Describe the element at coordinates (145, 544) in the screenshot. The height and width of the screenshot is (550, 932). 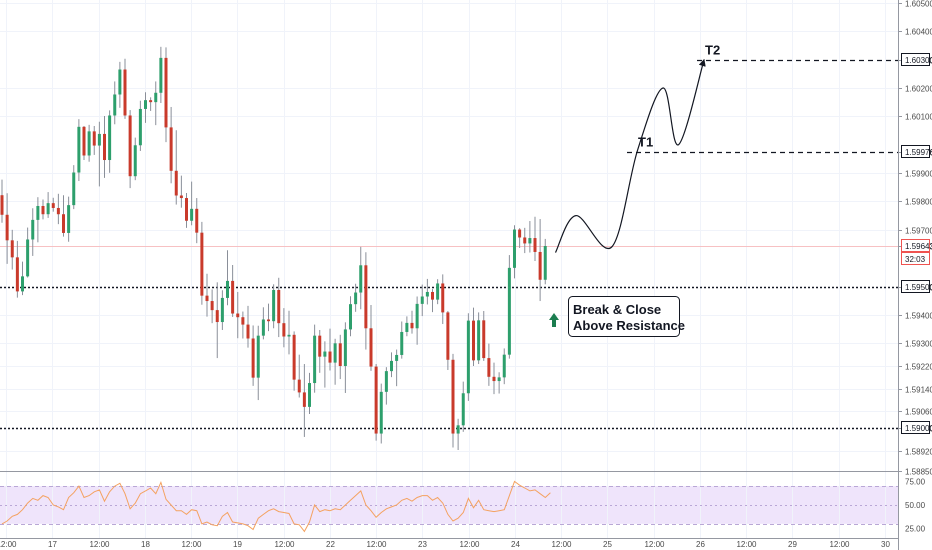
I see `x-tick-label: 18` at that location.